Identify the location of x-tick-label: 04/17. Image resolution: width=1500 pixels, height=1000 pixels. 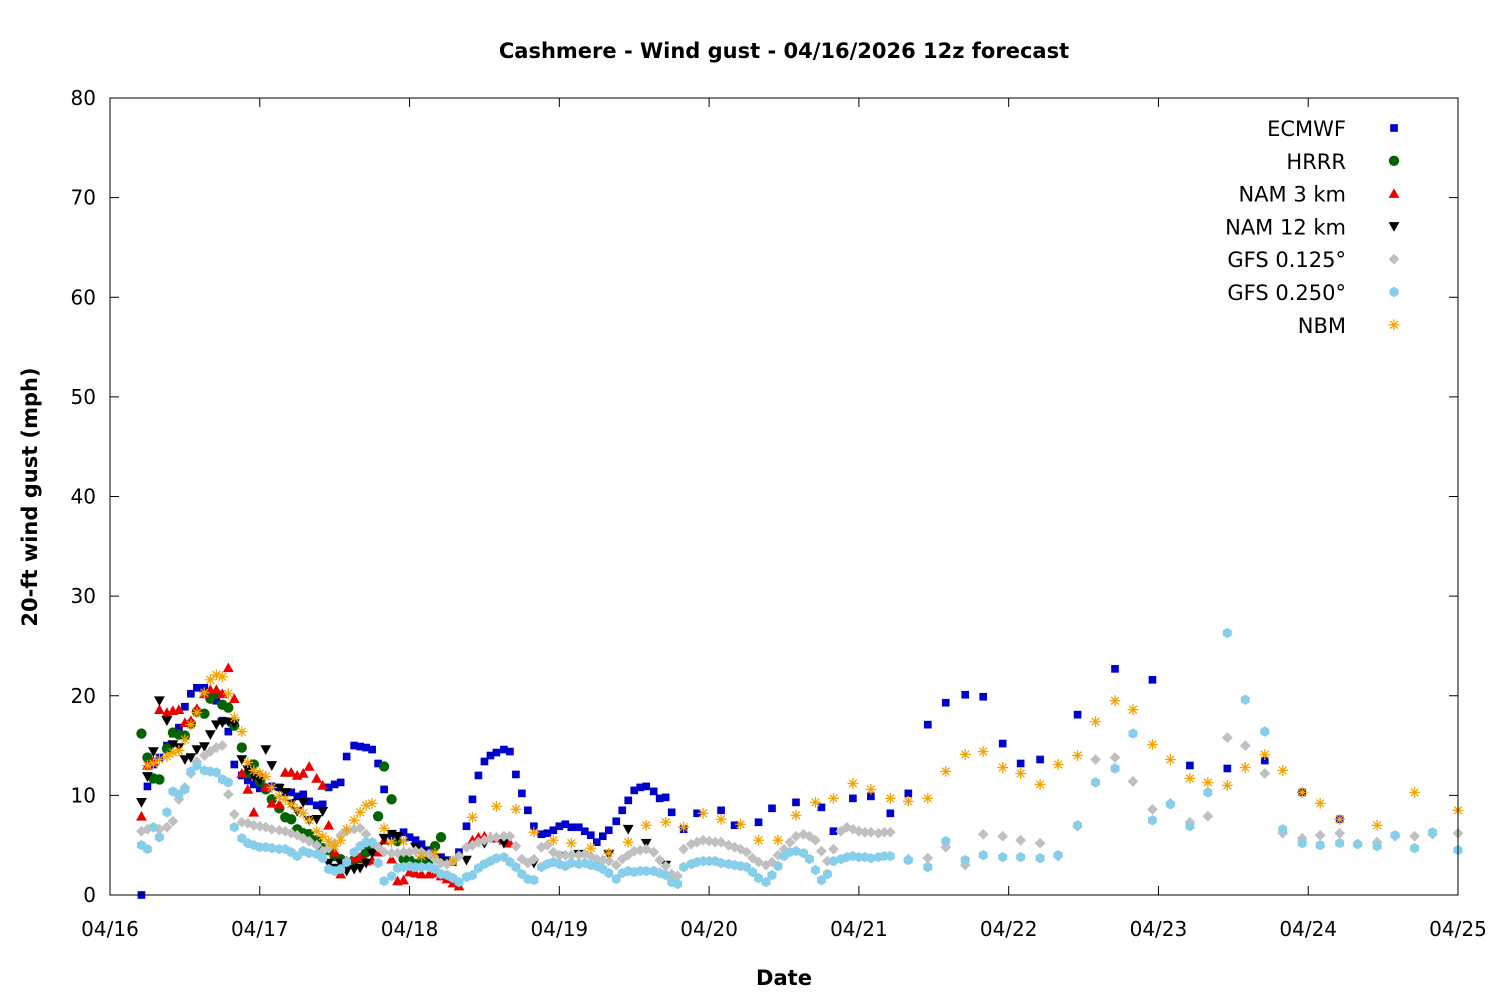
(260, 929).